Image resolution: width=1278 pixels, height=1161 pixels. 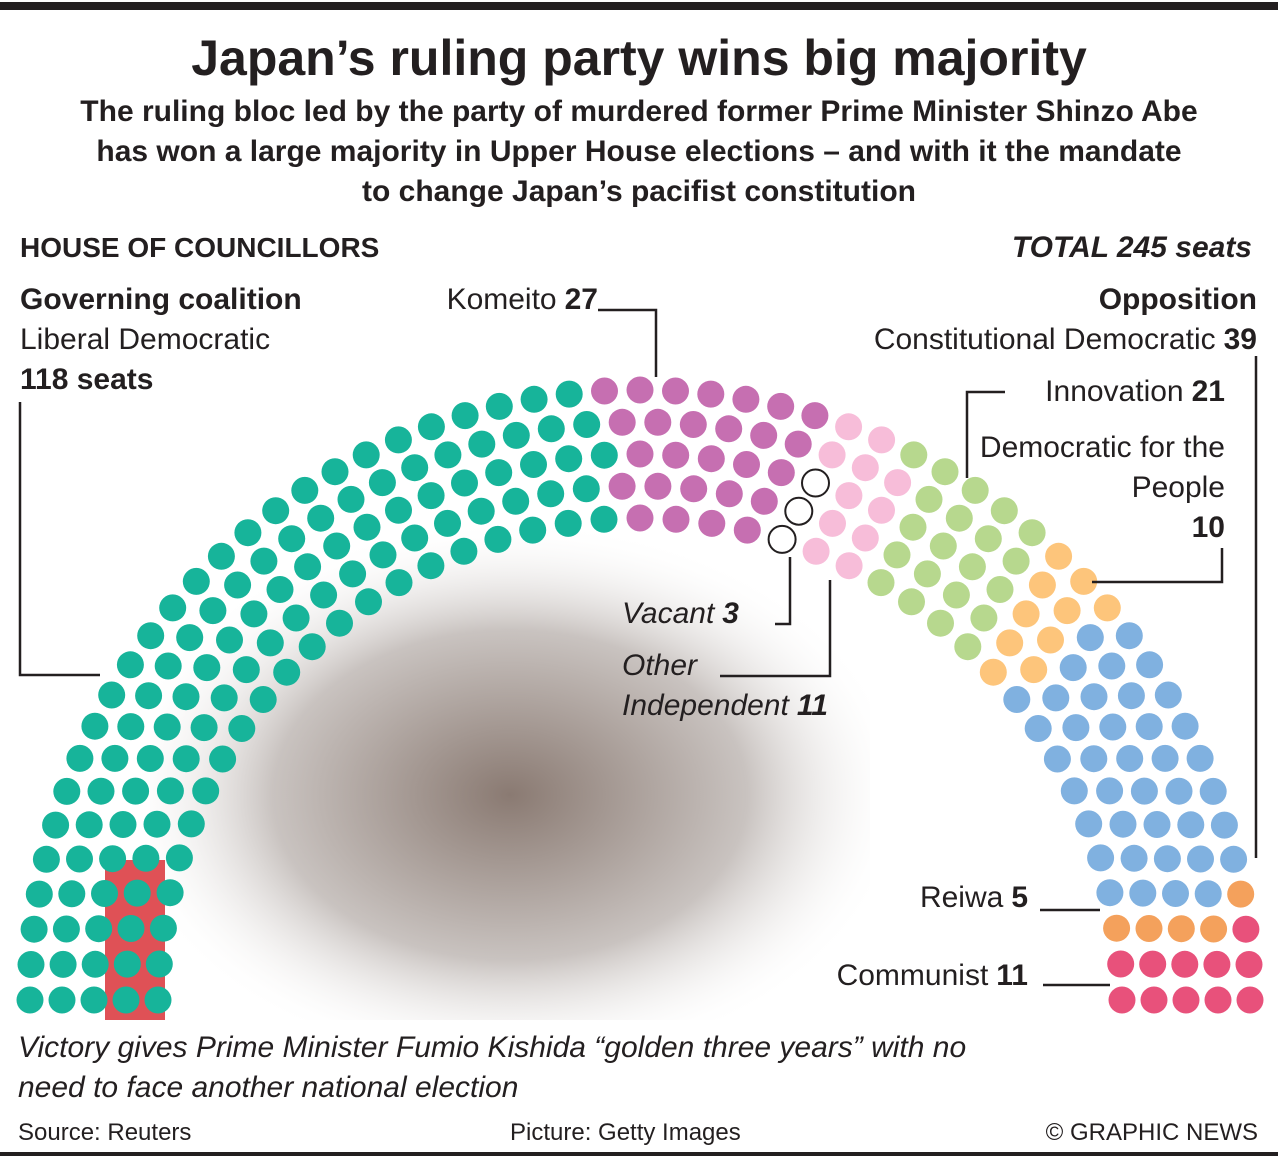 I want to click on seat-count: 118 seats, so click(x=87, y=379).